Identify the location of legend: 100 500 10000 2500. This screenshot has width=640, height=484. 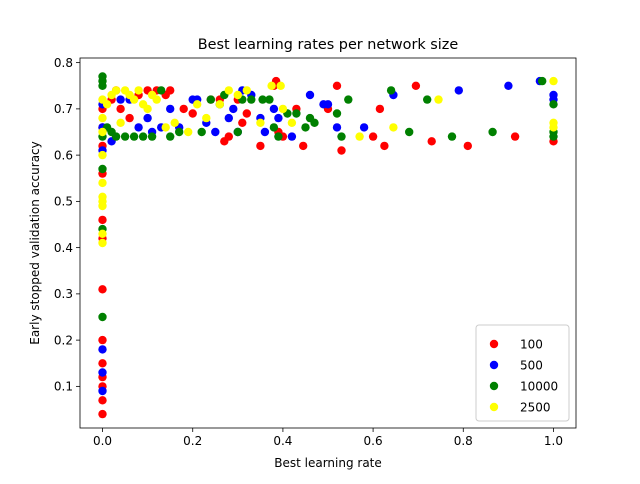
(522, 373).